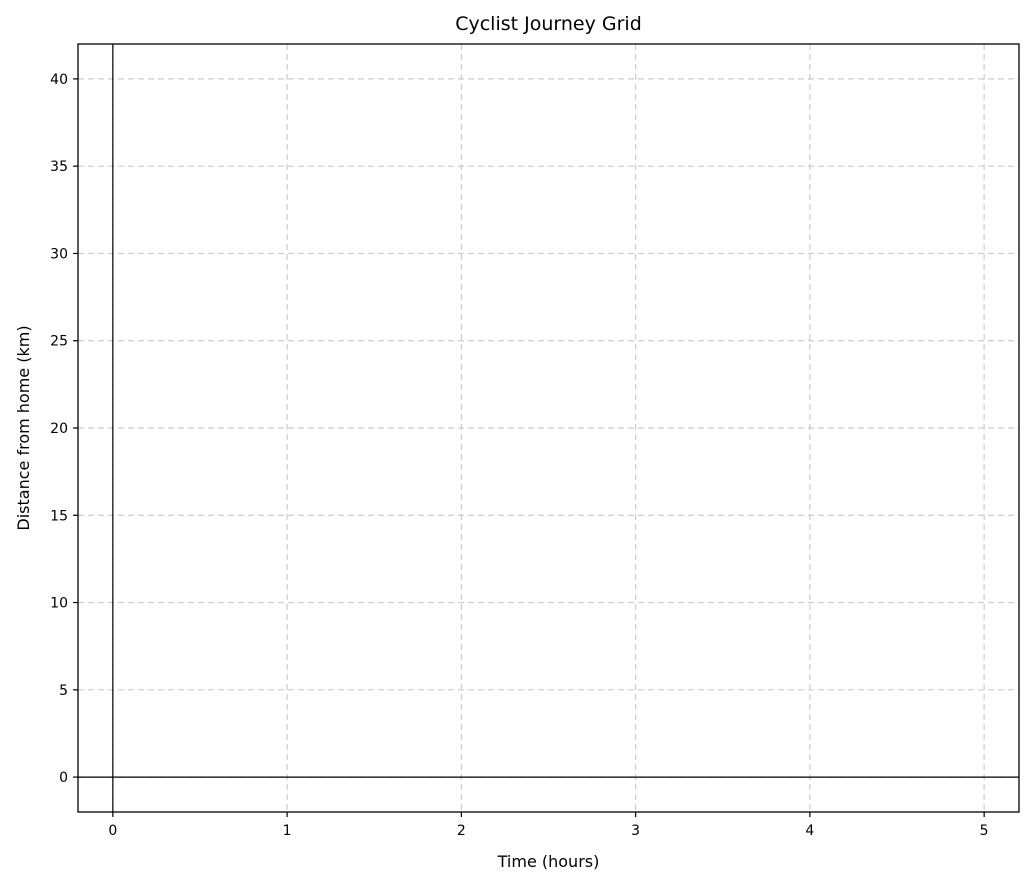  Describe the element at coordinates (112, 831) in the screenshot. I see `x-tick-label: 0` at that location.